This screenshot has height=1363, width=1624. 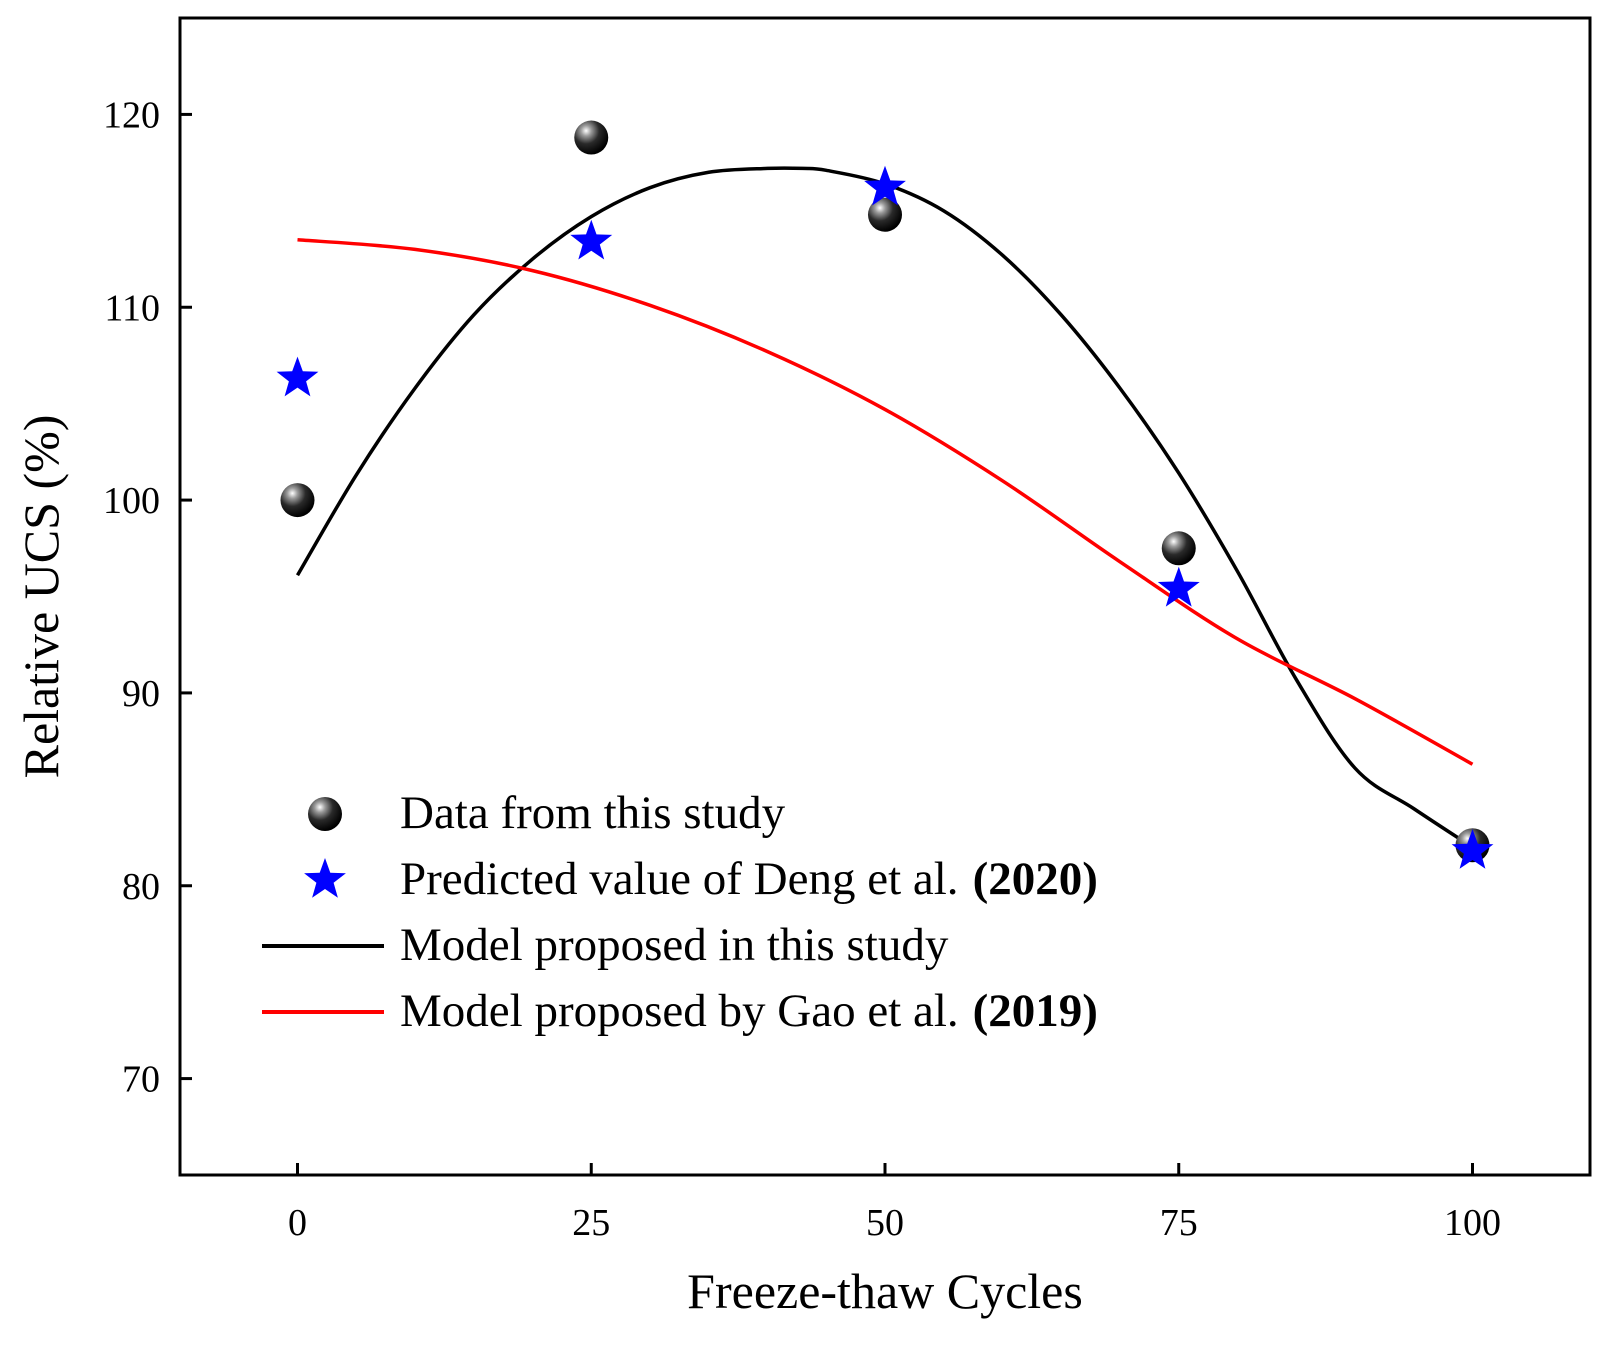 I want to click on legend-label-text: Model proposed by Gao et al., so click(x=679, y=1011).